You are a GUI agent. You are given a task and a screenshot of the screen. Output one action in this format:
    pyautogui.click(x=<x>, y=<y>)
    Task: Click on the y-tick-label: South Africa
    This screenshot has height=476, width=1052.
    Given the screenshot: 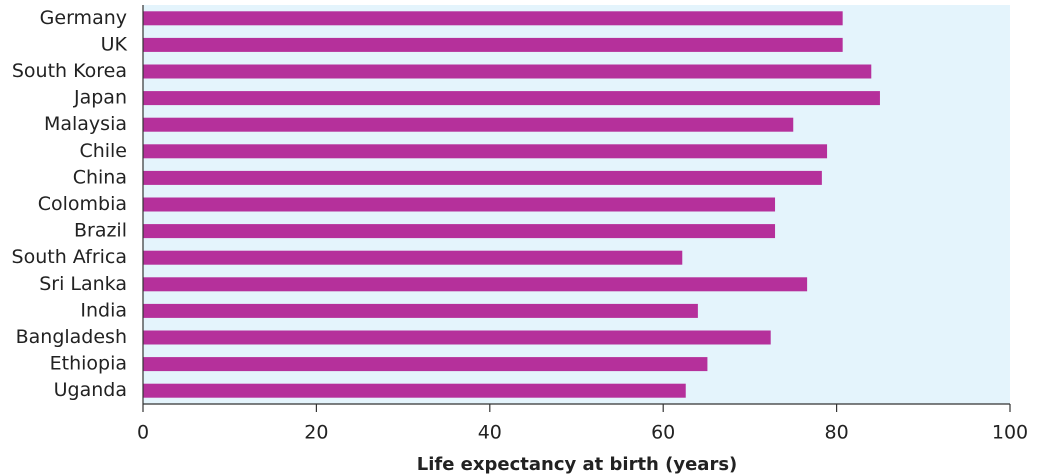 What is the action you would take?
    pyautogui.click(x=69, y=257)
    